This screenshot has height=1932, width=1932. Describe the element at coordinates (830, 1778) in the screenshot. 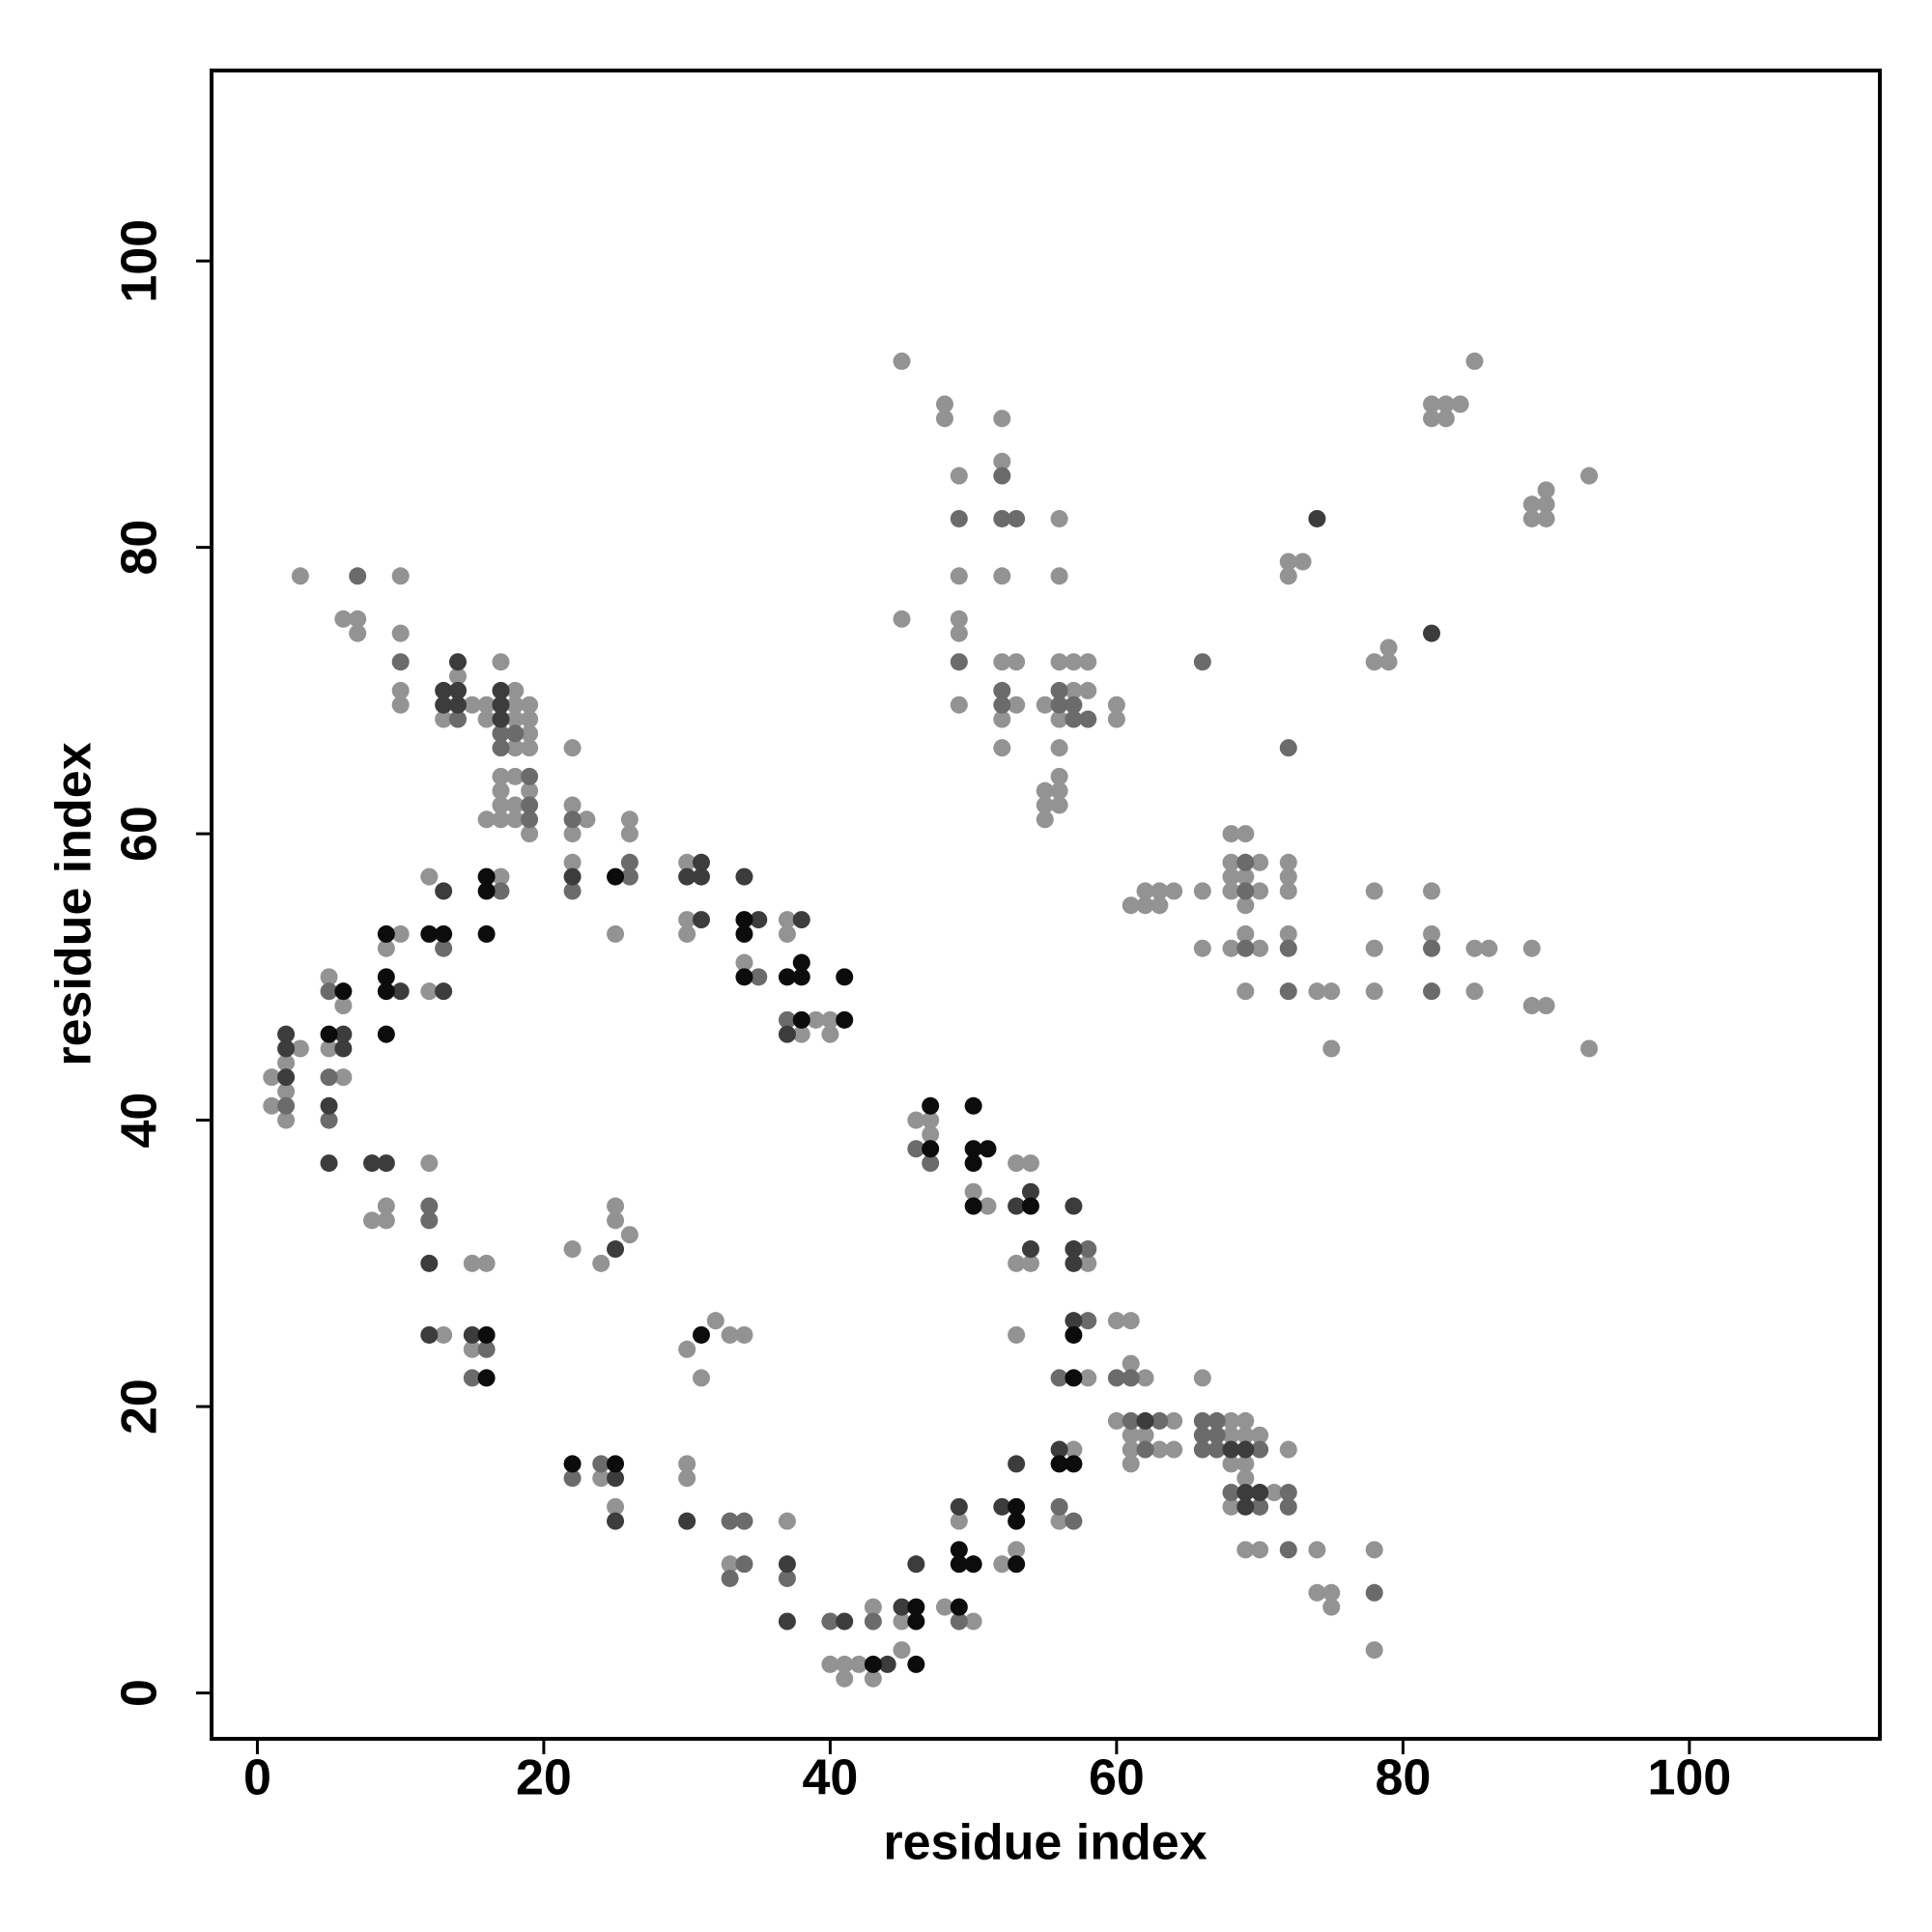

I see `x-tick-label: 40` at that location.